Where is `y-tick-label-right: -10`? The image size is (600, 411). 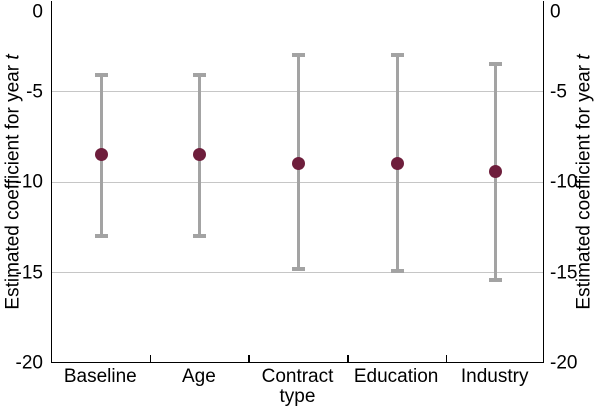 y-tick-label-right: -10 is located at coordinates (564, 182).